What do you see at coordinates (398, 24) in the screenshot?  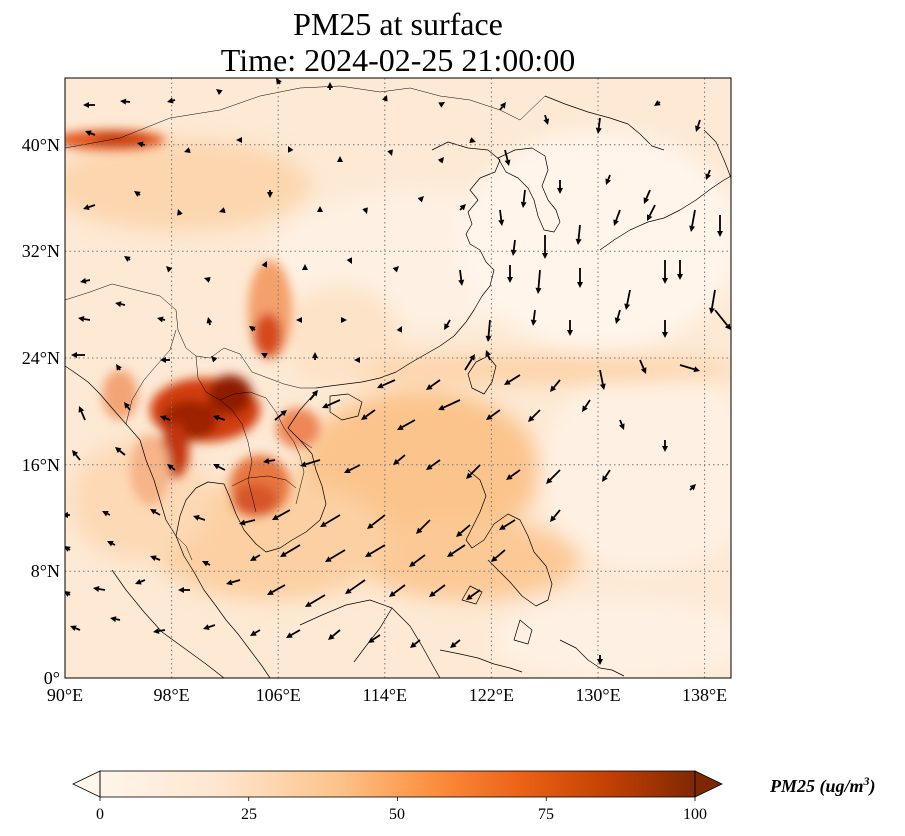 I see `map-title: PM25 at surface` at bounding box center [398, 24].